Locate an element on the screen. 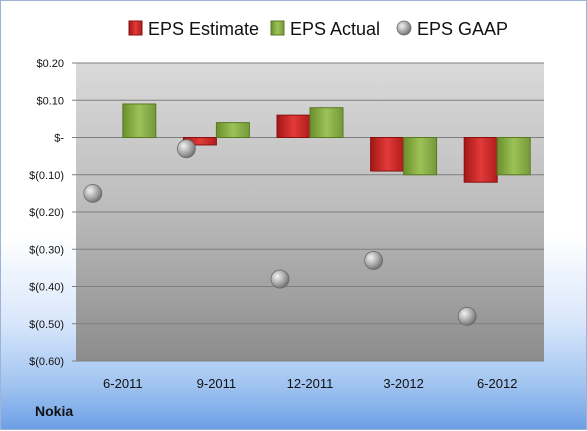 The height and width of the screenshot is (431, 587). y-tick-label: $(0.50) is located at coordinates (46, 325).